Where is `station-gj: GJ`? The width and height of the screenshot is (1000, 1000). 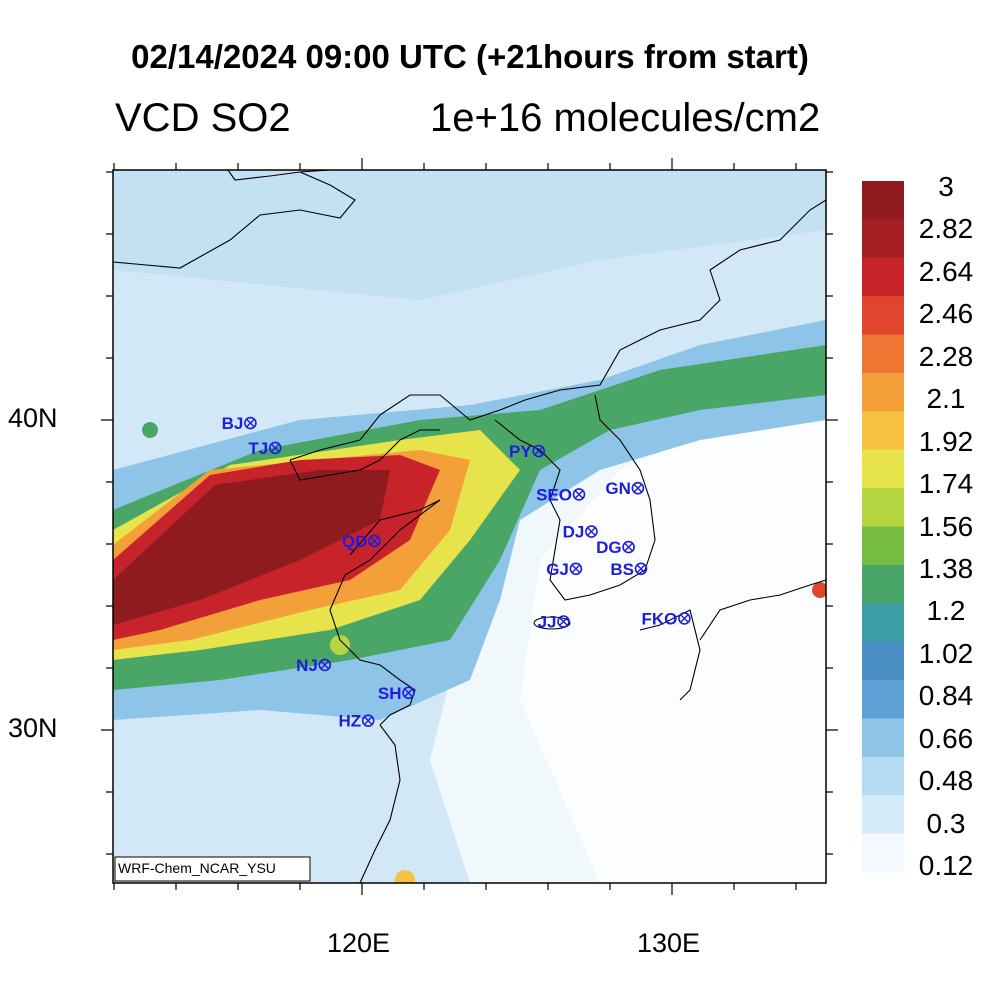
station-gj: GJ is located at coordinates (564, 569).